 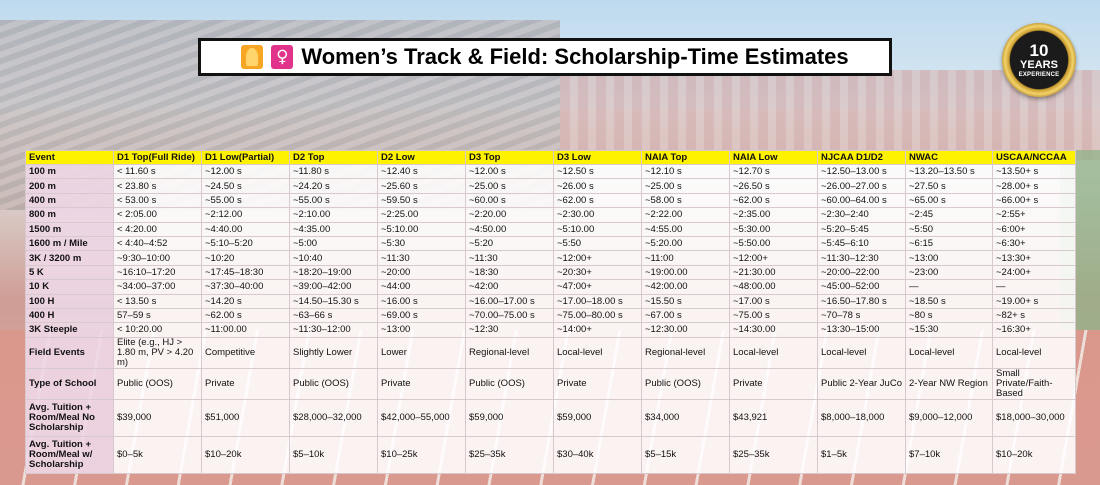 I want to click on female-sign-icon: ♀, so click(x=282, y=57).